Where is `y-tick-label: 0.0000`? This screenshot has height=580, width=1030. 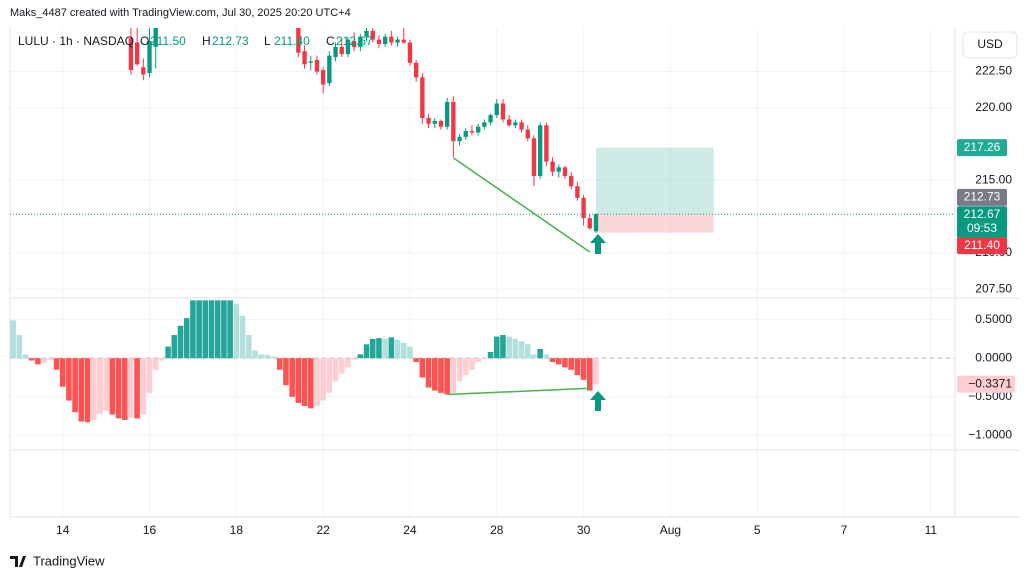 y-tick-label: 0.0000 is located at coordinates (993, 357).